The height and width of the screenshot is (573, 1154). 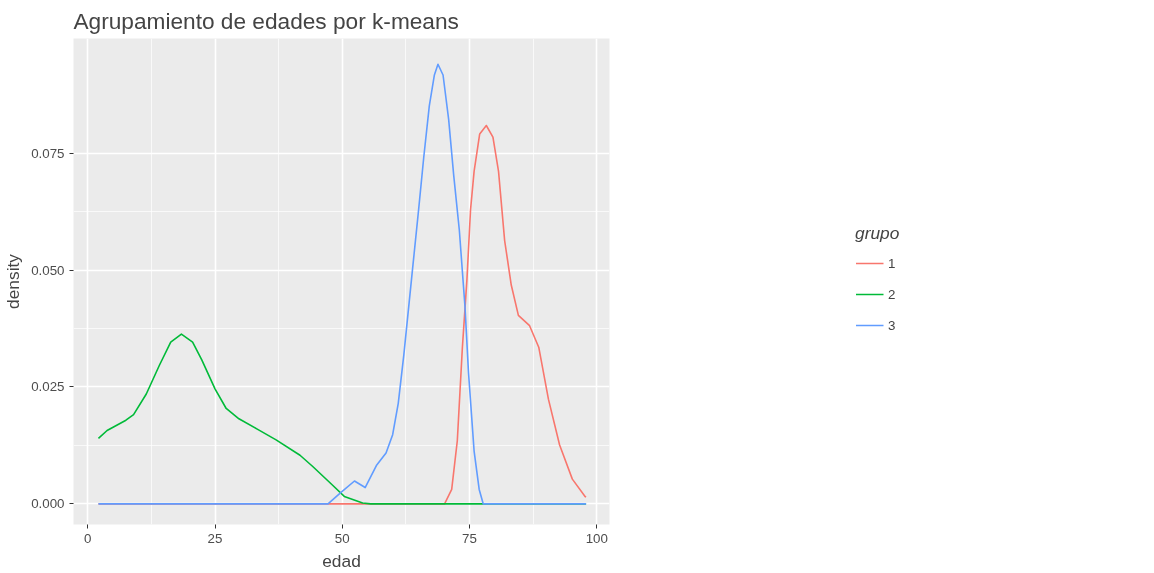 I want to click on legend-label: 1, so click(x=892, y=263).